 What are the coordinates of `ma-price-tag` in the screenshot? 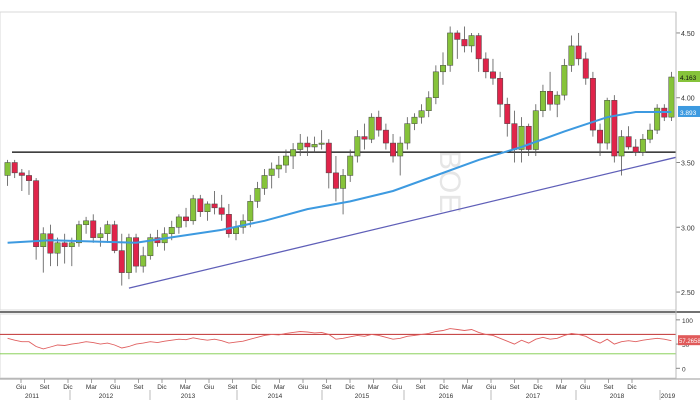 It's located at (689, 111).